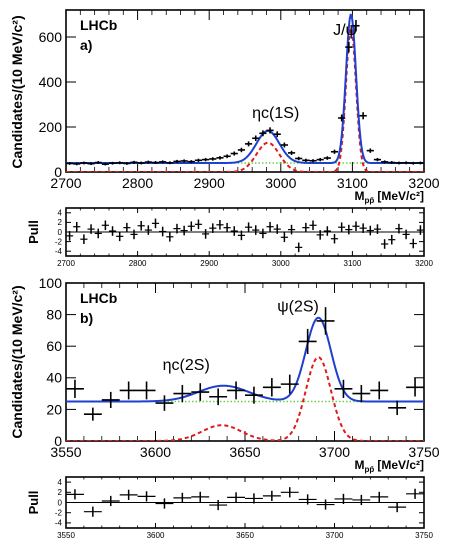 This screenshot has height=550, width=474. Describe the element at coordinates (60, 492) in the screenshot. I see `panel-b-pull-ytick-label: 2` at that location.